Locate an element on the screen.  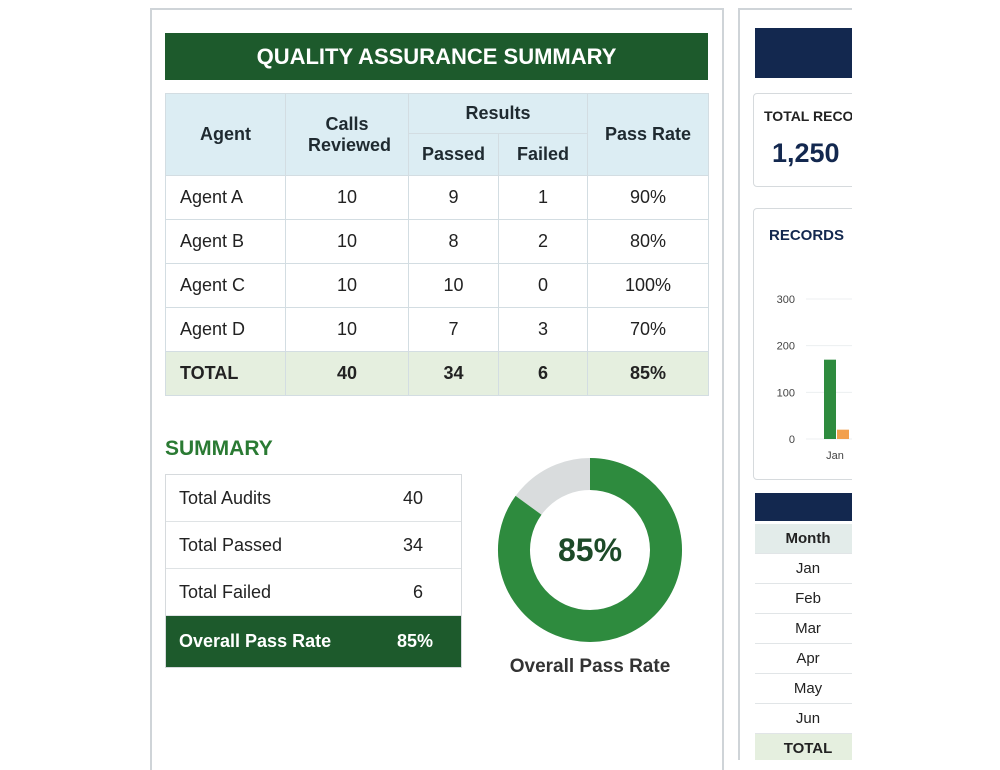
total-card: TOTAL RECO 1,250 is located at coordinates (802, 140).